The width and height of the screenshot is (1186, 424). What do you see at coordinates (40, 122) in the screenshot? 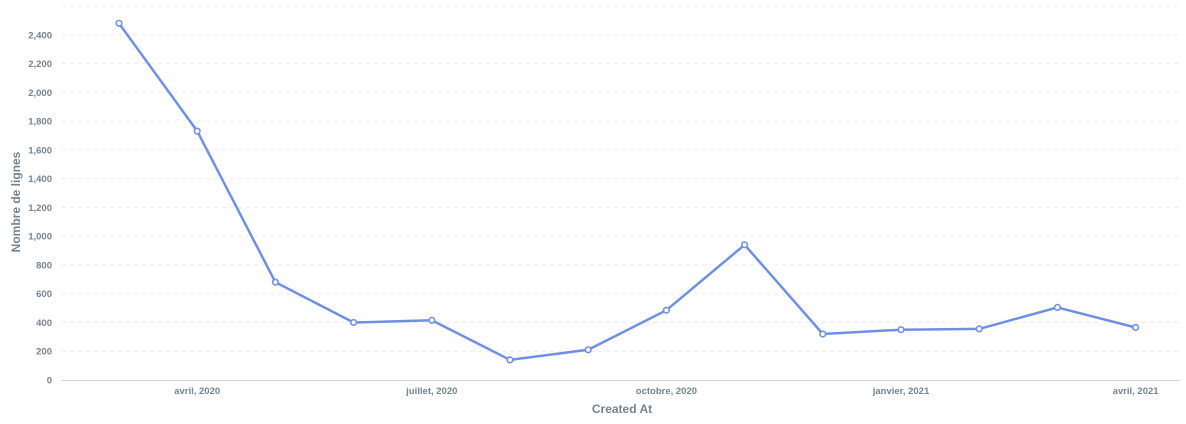
I see `y-tick-label: 1,800` at bounding box center [40, 122].